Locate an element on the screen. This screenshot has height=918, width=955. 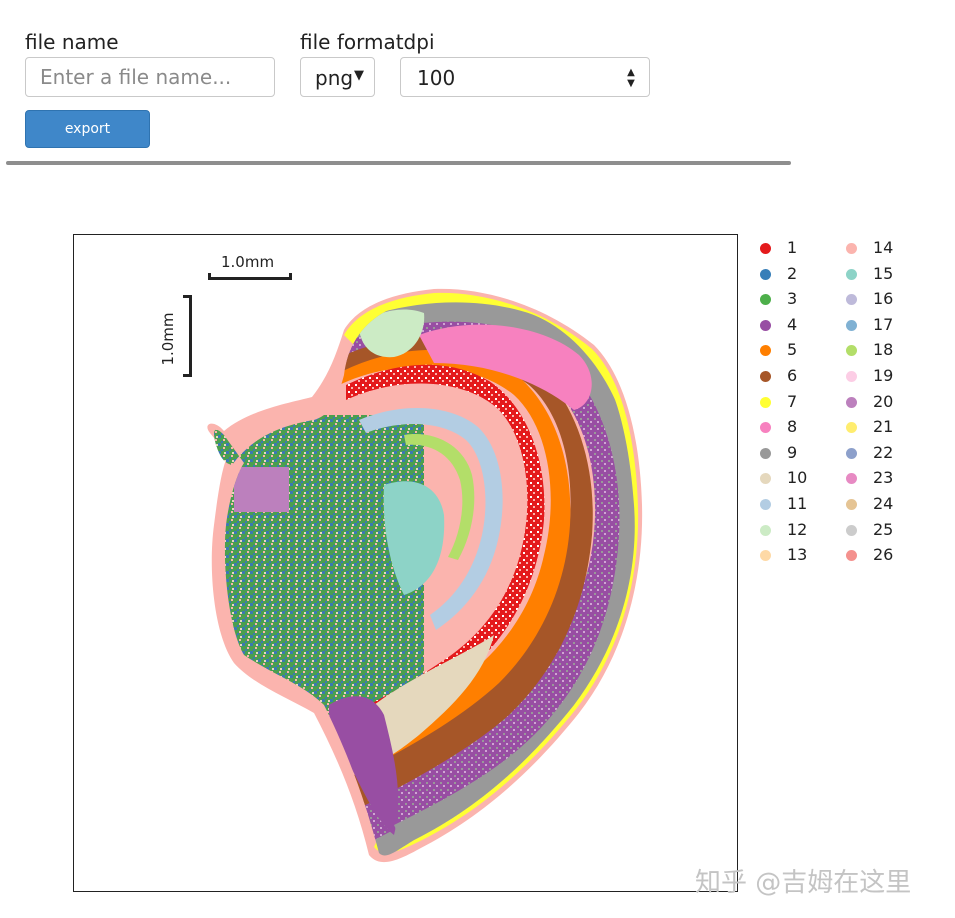
chevron-down-icon: ▼ is located at coordinates (359, 75).